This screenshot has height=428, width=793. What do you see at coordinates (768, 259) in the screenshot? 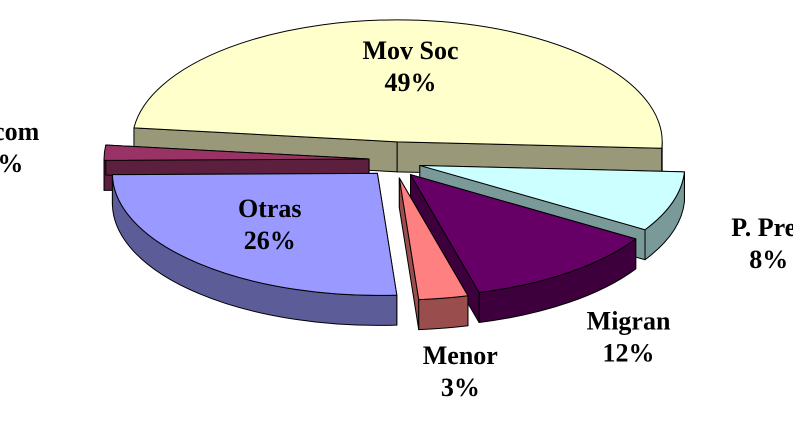
I see `slice-value-label: 8%` at bounding box center [768, 259].